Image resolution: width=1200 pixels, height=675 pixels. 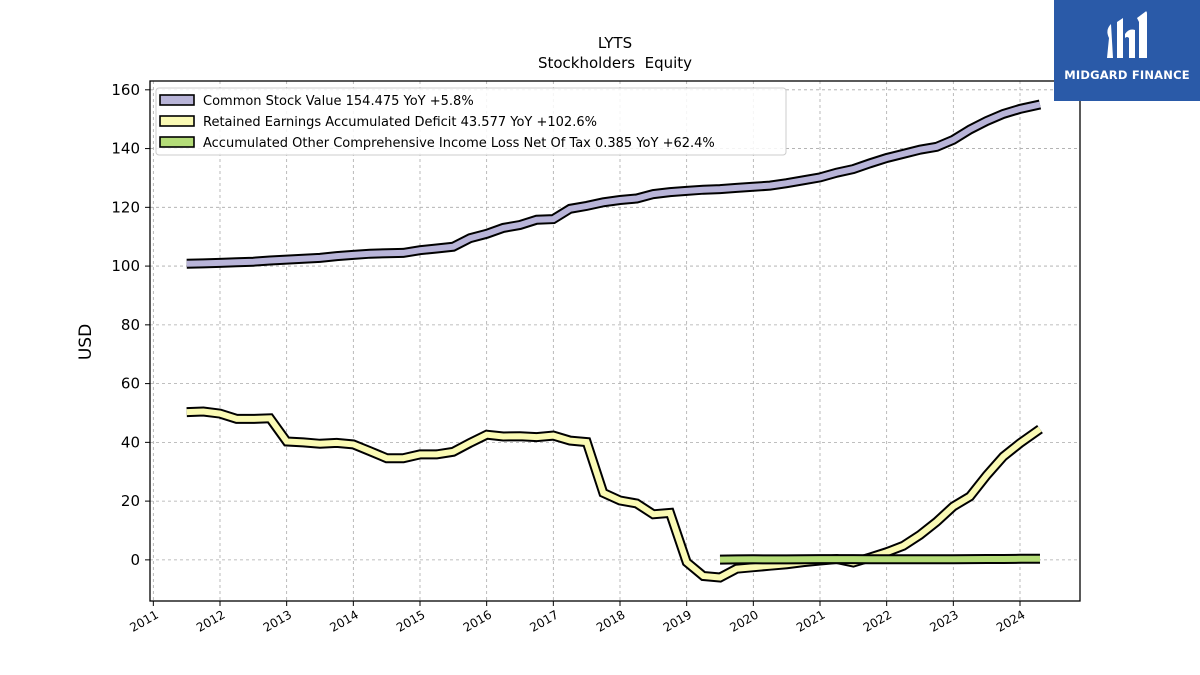 I want to click on series-line, so click(x=880, y=559).